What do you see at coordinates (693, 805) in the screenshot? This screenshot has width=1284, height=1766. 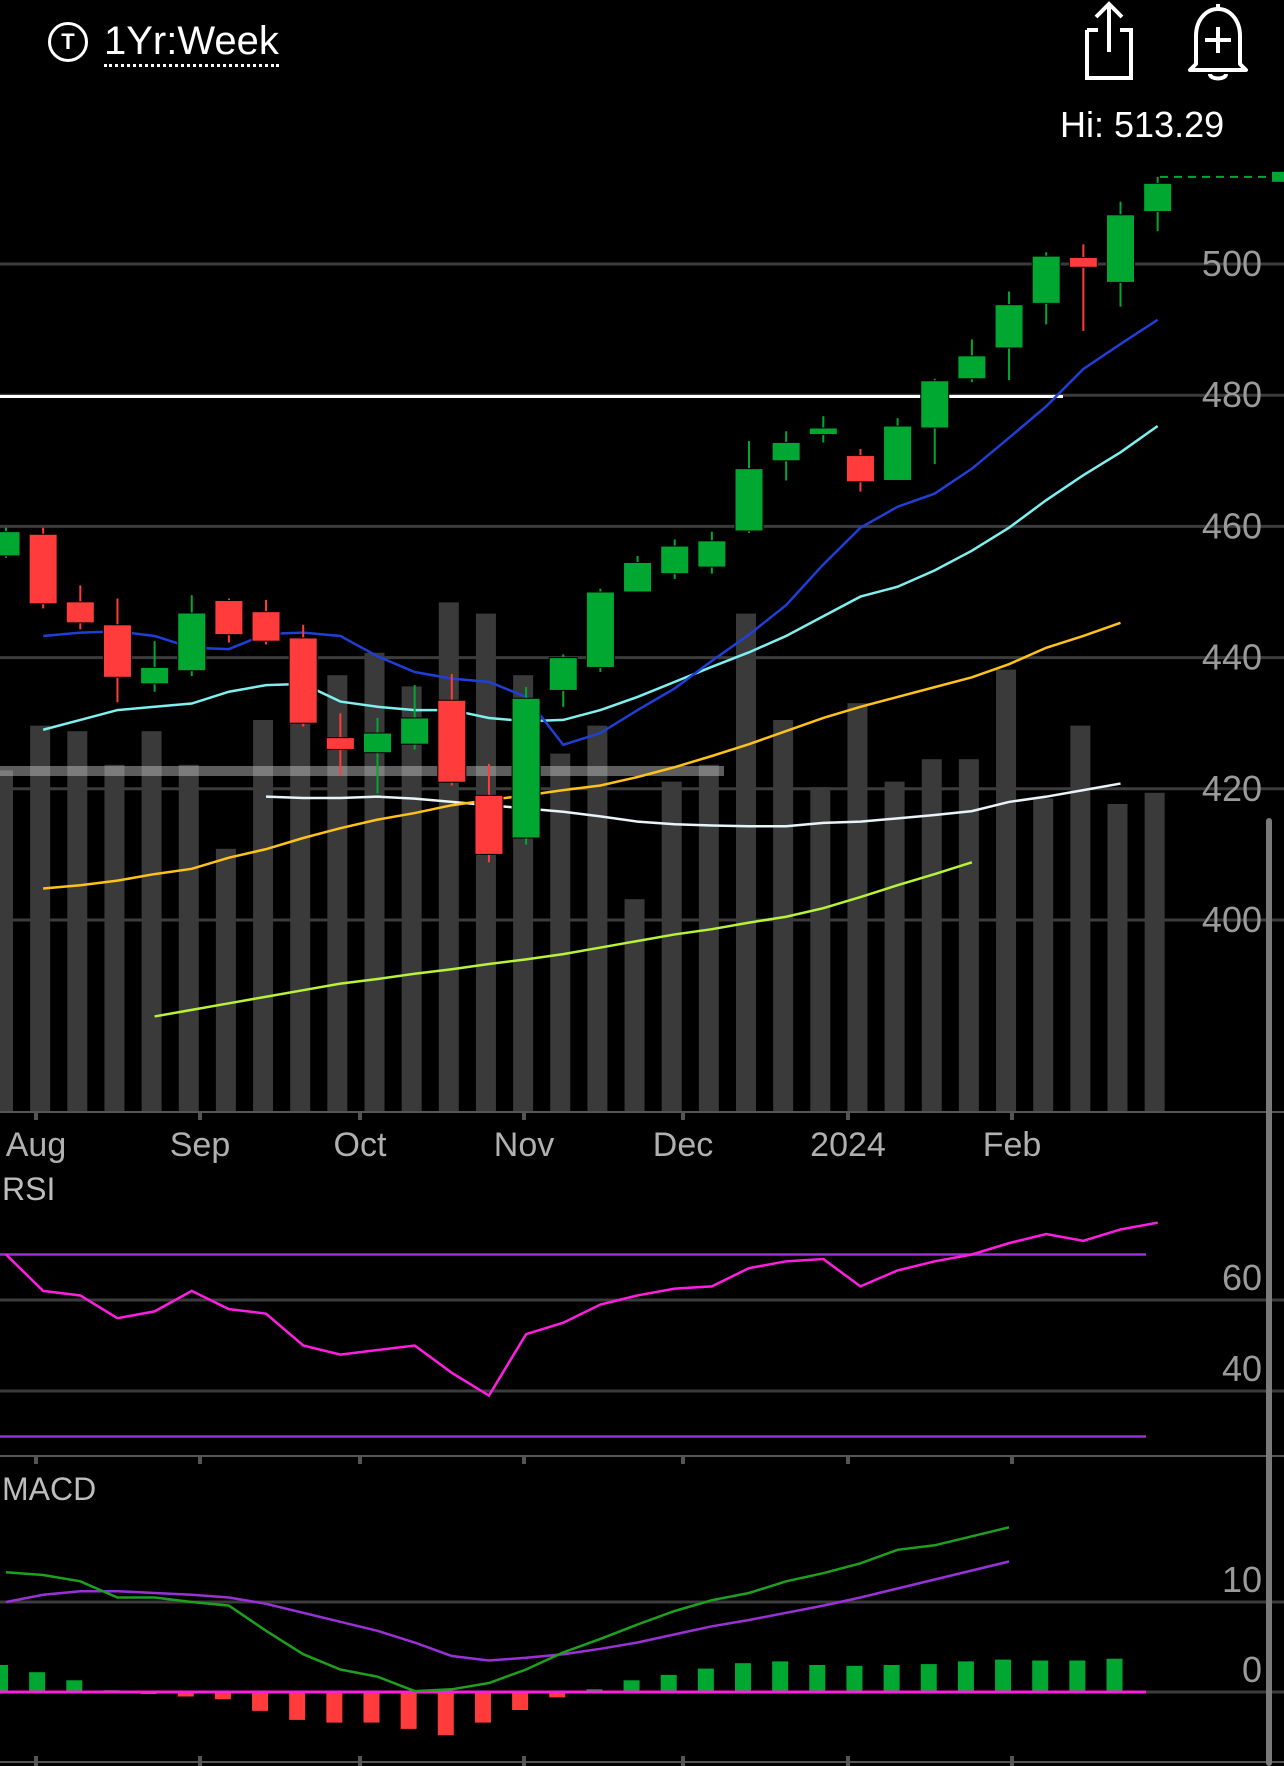 I see `sma-white-line` at bounding box center [693, 805].